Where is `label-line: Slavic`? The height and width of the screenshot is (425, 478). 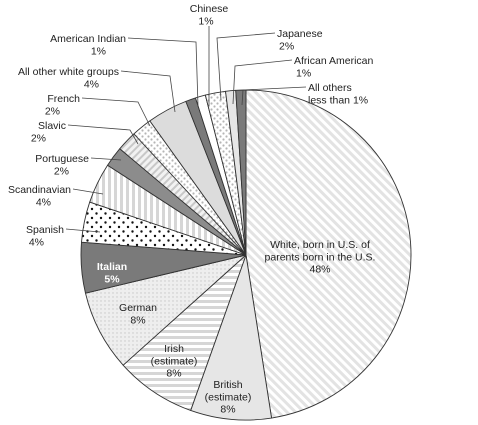 label-line: Slavic is located at coordinates (52, 126).